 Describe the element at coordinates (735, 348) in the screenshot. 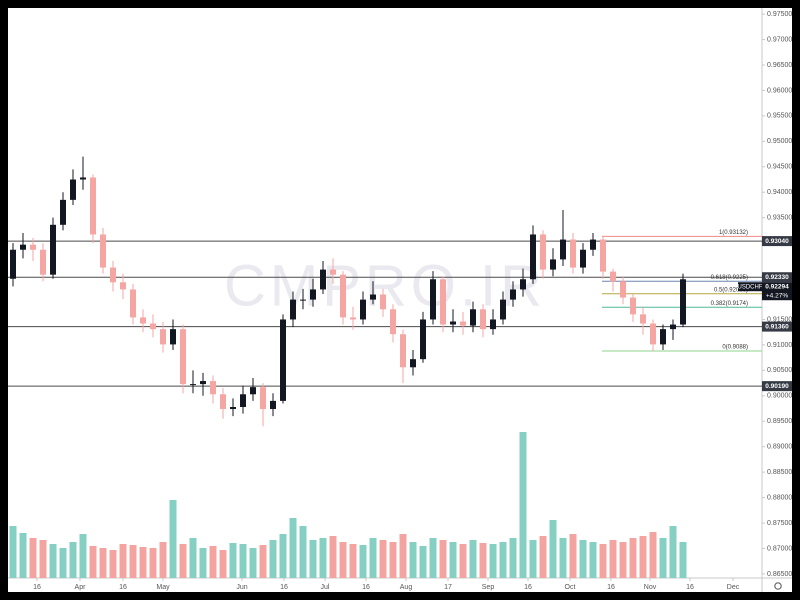

I see `fib-label: 0(0.9088)` at that location.